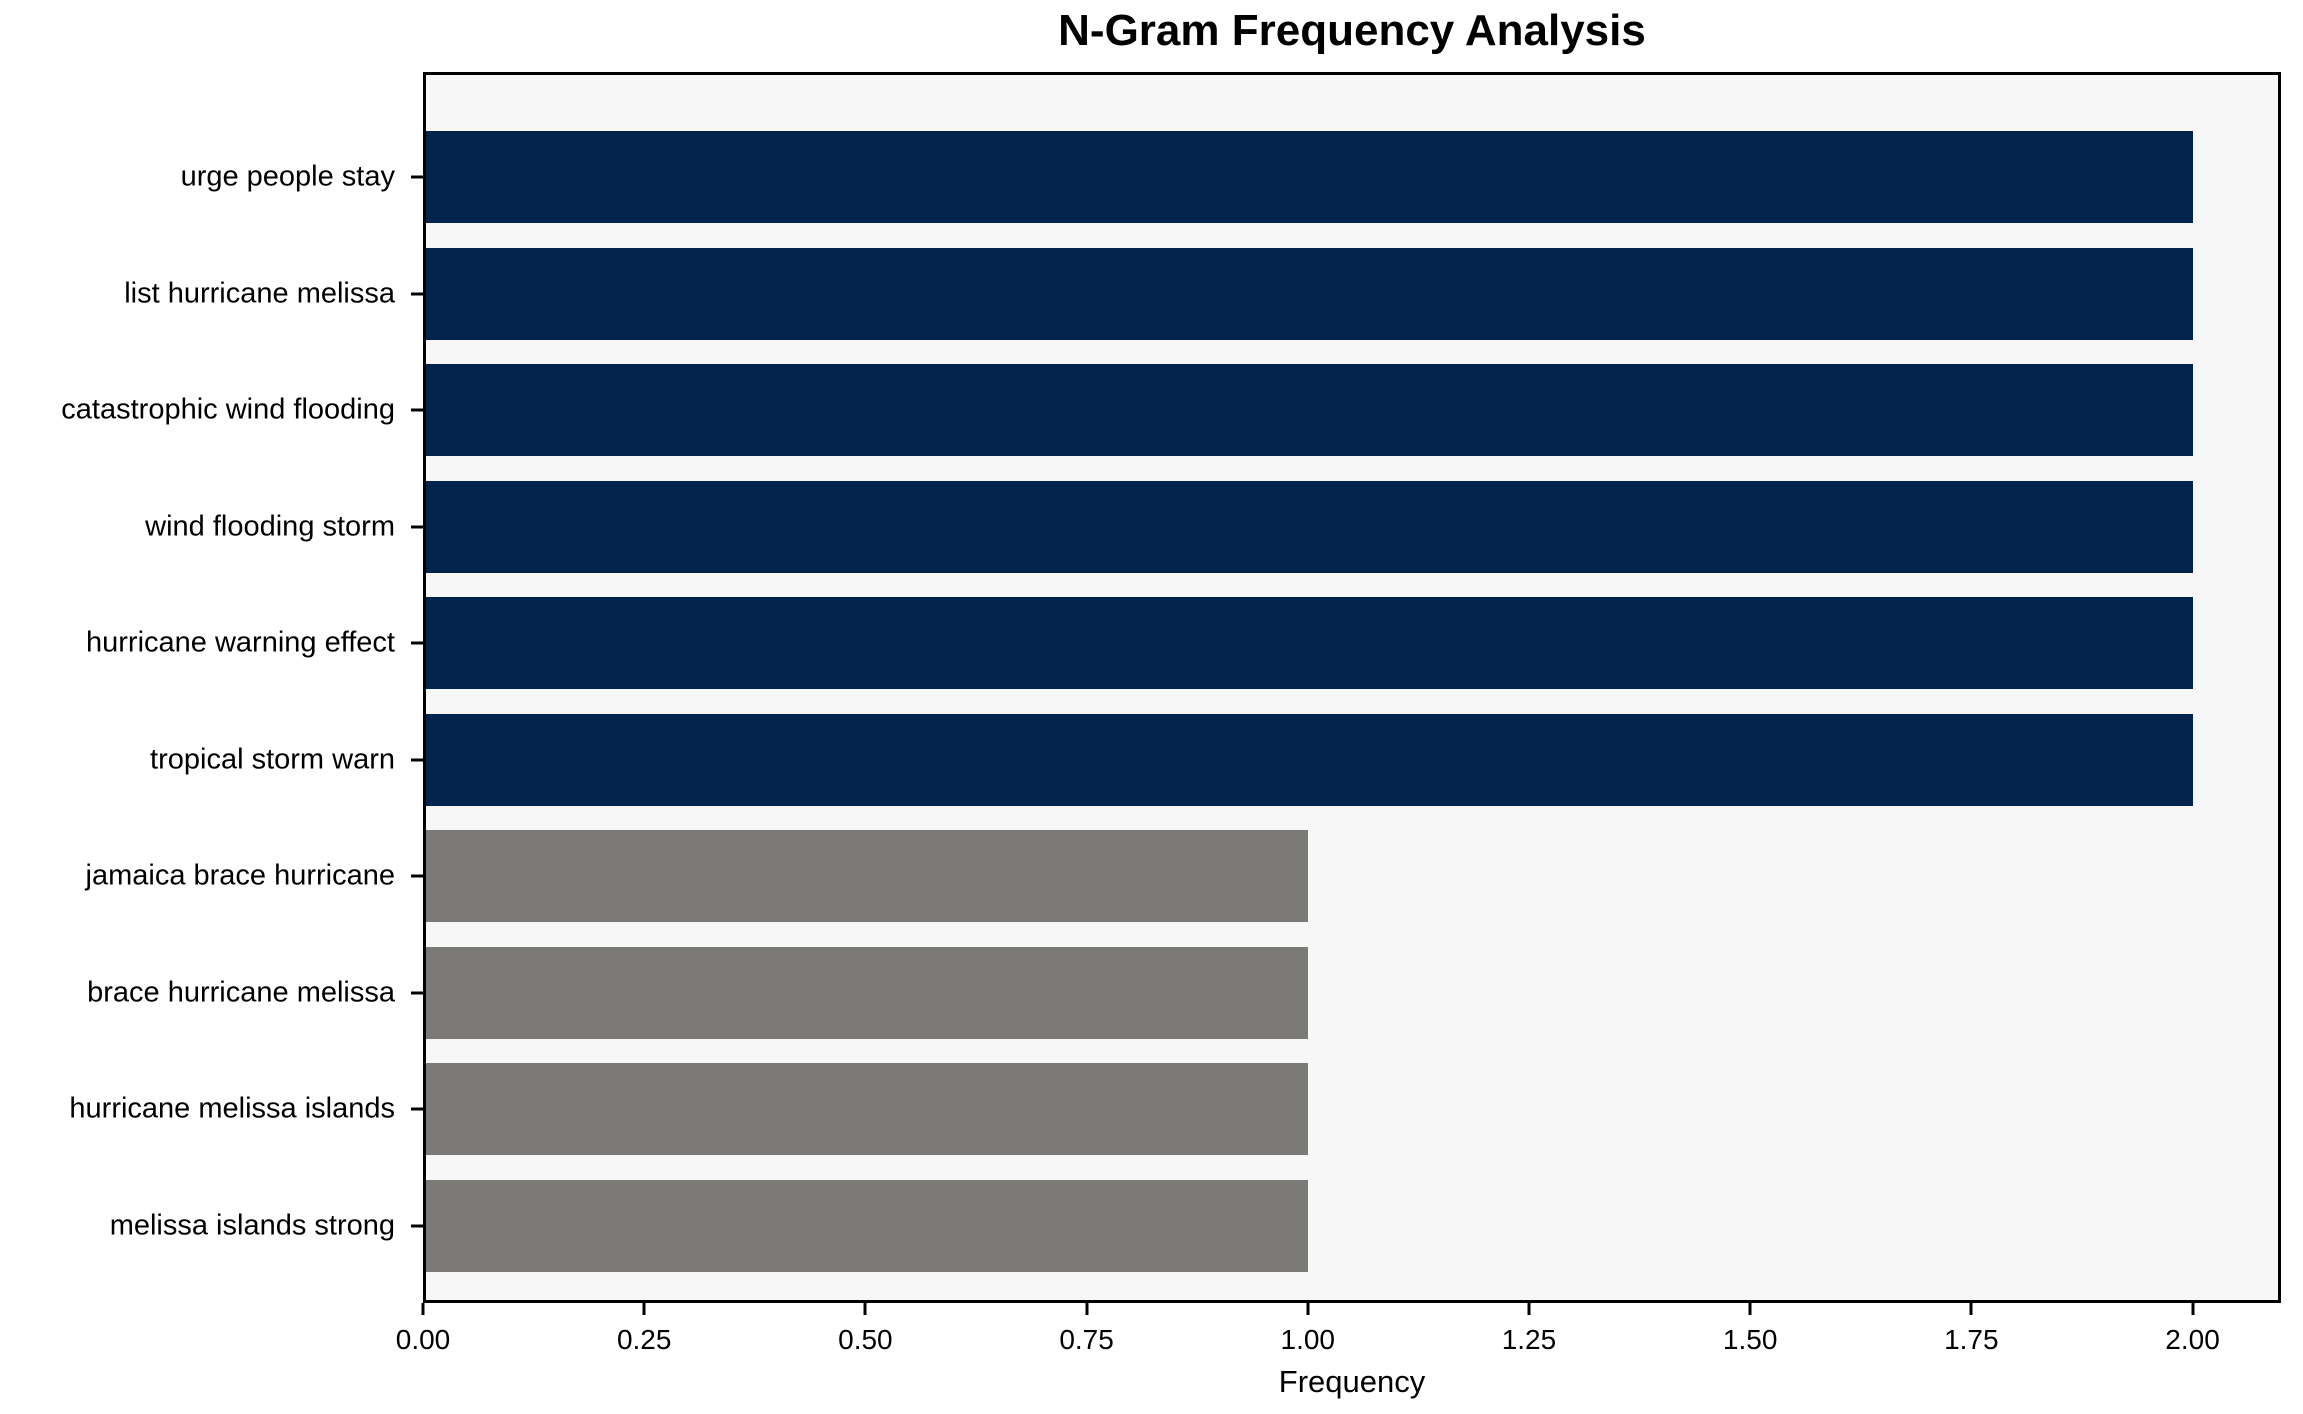 Image resolution: width=2303 pixels, height=1414 pixels. Describe the element at coordinates (272, 759) in the screenshot. I see `y-tick-label: tropical storm warn` at that location.